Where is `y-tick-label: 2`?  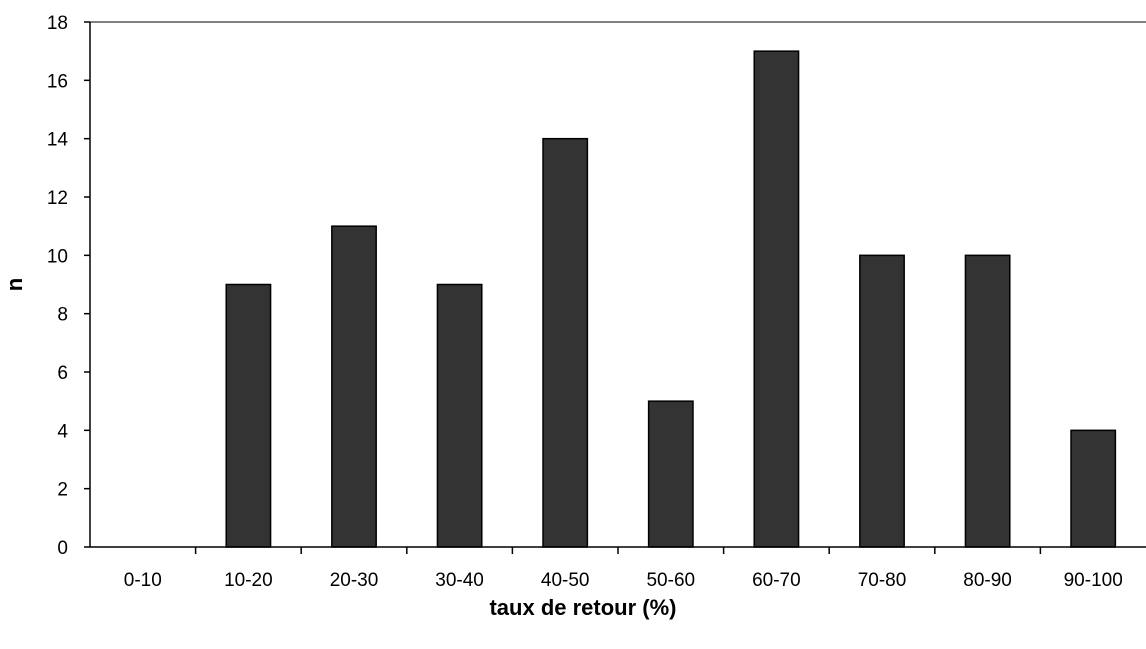
y-tick-label: 2 is located at coordinates (62, 490).